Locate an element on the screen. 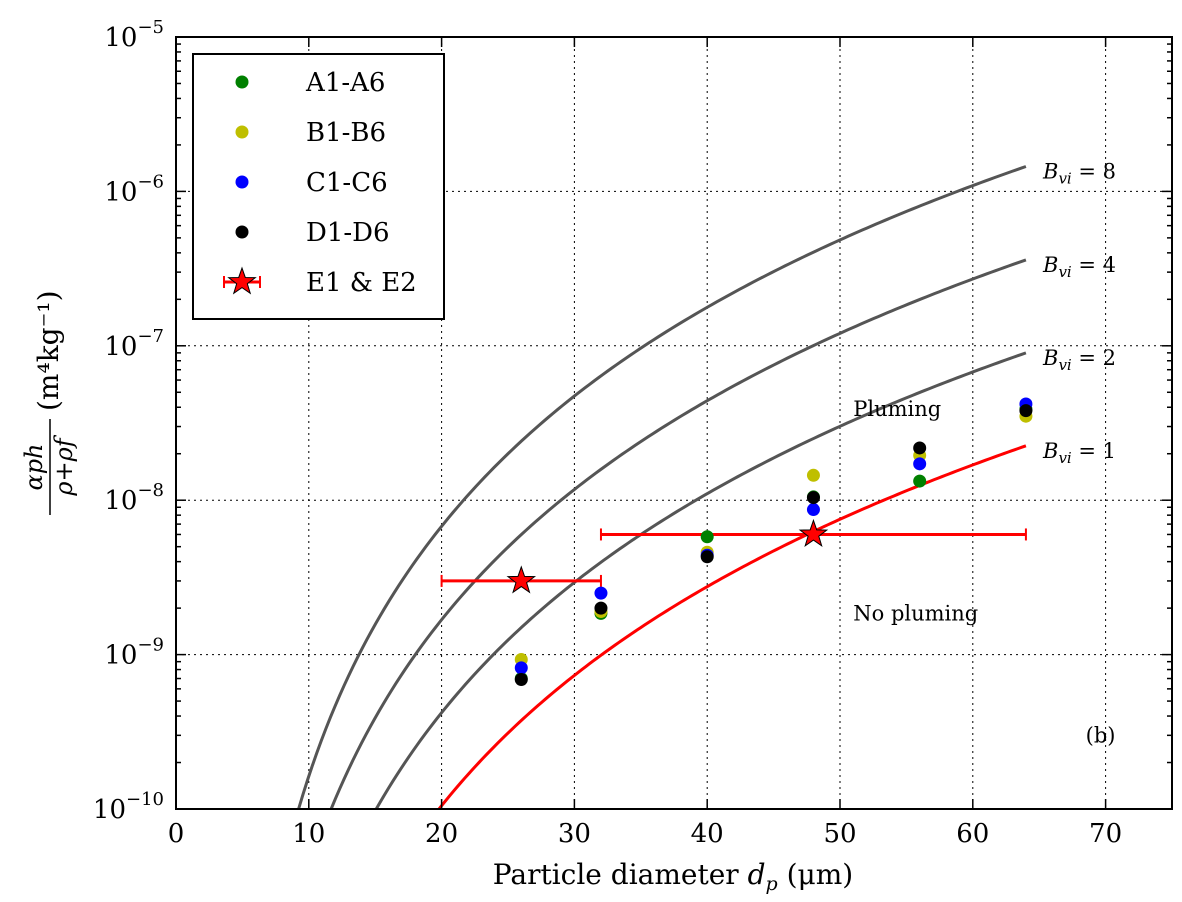  curve-labels: Bvi = 8 Bvi = 4 Bvi = 2 Bvi = 1 is located at coordinates (1079, 312).